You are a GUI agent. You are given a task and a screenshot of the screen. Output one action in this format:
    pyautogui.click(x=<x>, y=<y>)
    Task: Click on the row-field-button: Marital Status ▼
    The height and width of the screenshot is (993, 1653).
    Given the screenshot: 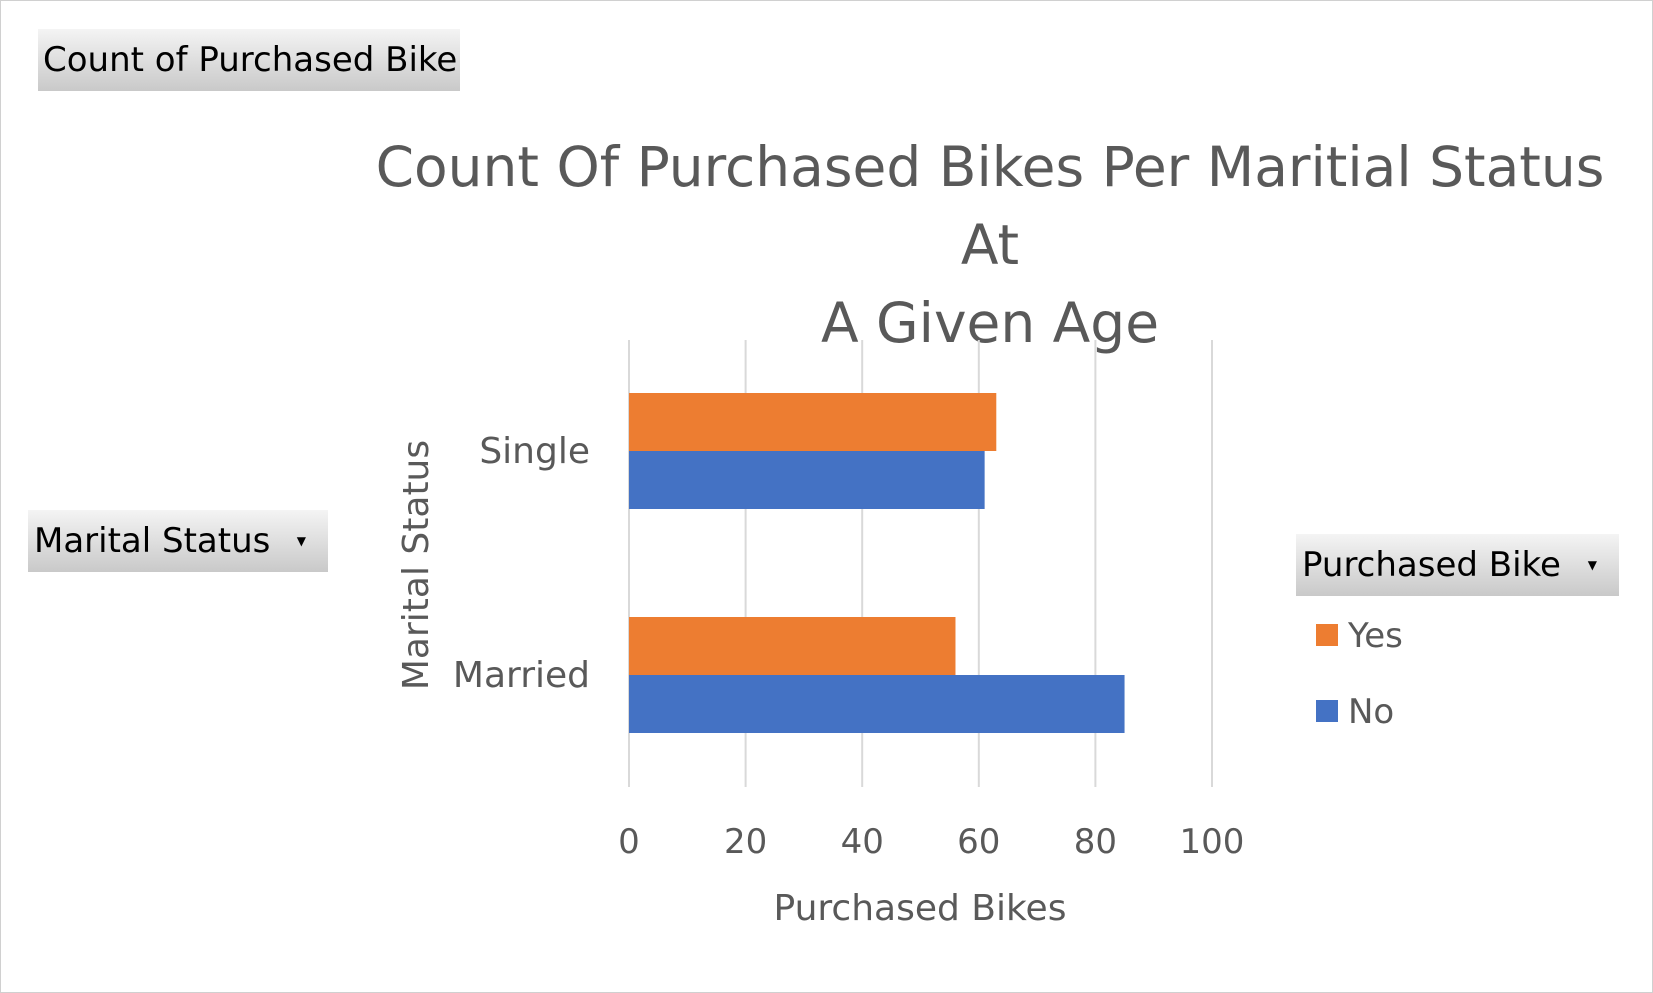 What is the action you would take?
    pyautogui.click(x=178, y=541)
    